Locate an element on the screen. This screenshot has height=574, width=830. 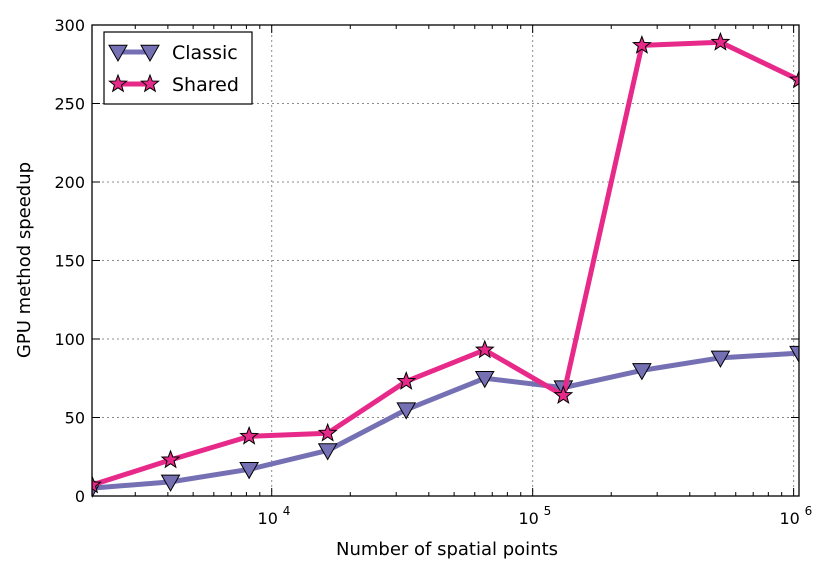
legend-entry-classic: Classic is located at coordinates (173, 53).